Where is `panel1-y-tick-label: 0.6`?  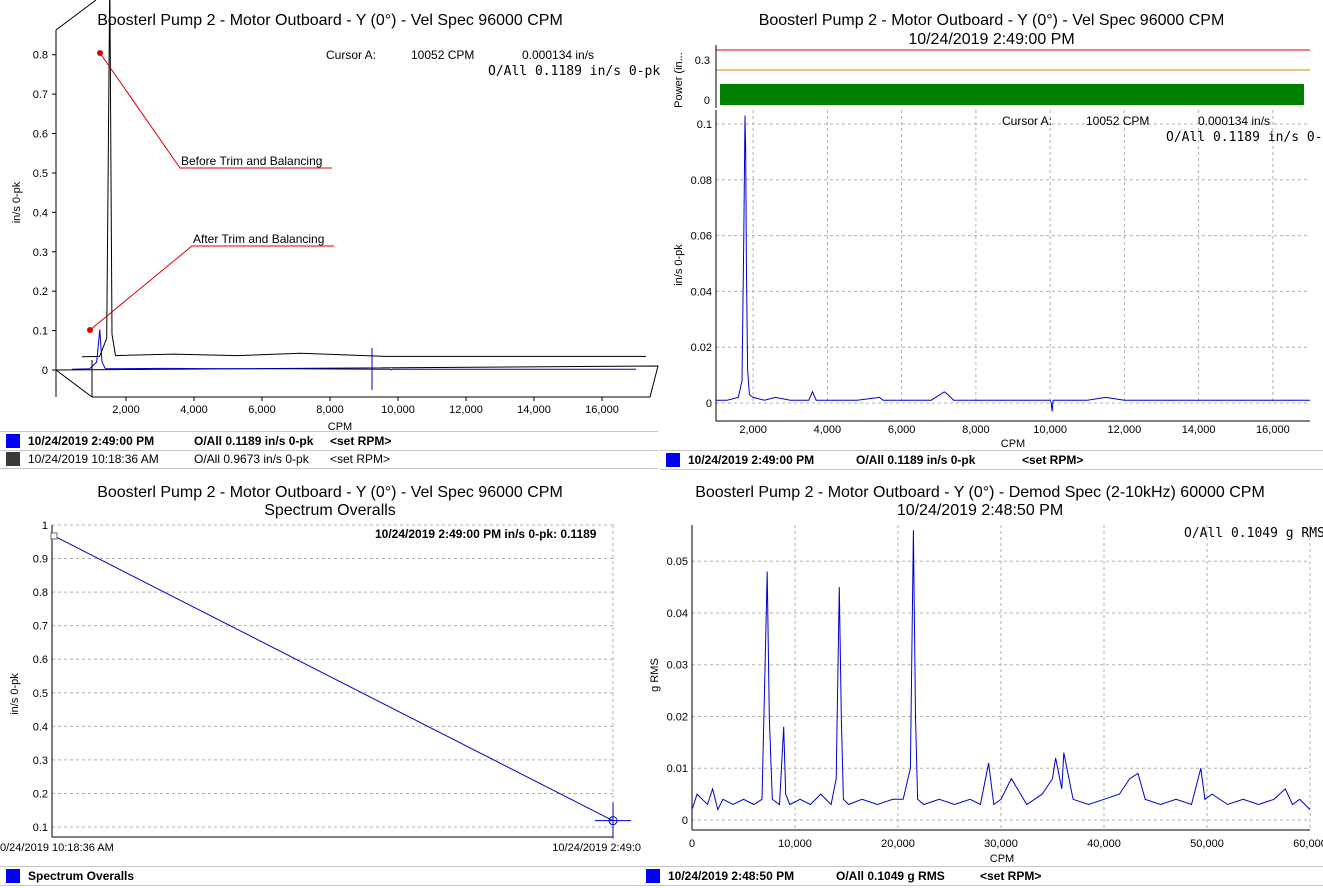 panel1-y-tick-label: 0.6 is located at coordinates (40, 135).